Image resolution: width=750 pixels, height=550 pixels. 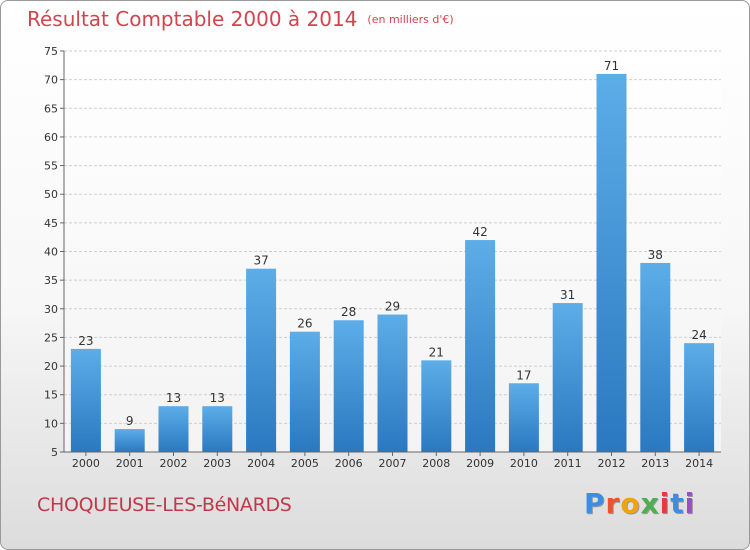 What do you see at coordinates (174, 463) in the screenshot?
I see `x-tick-label: 2002` at bounding box center [174, 463].